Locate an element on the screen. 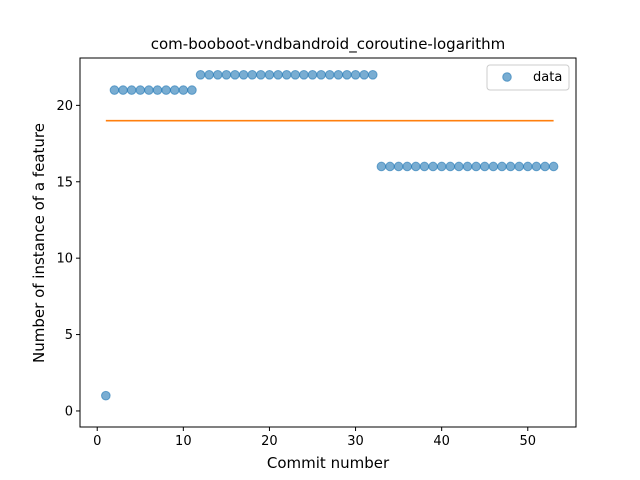  legend: data is located at coordinates (528, 77).